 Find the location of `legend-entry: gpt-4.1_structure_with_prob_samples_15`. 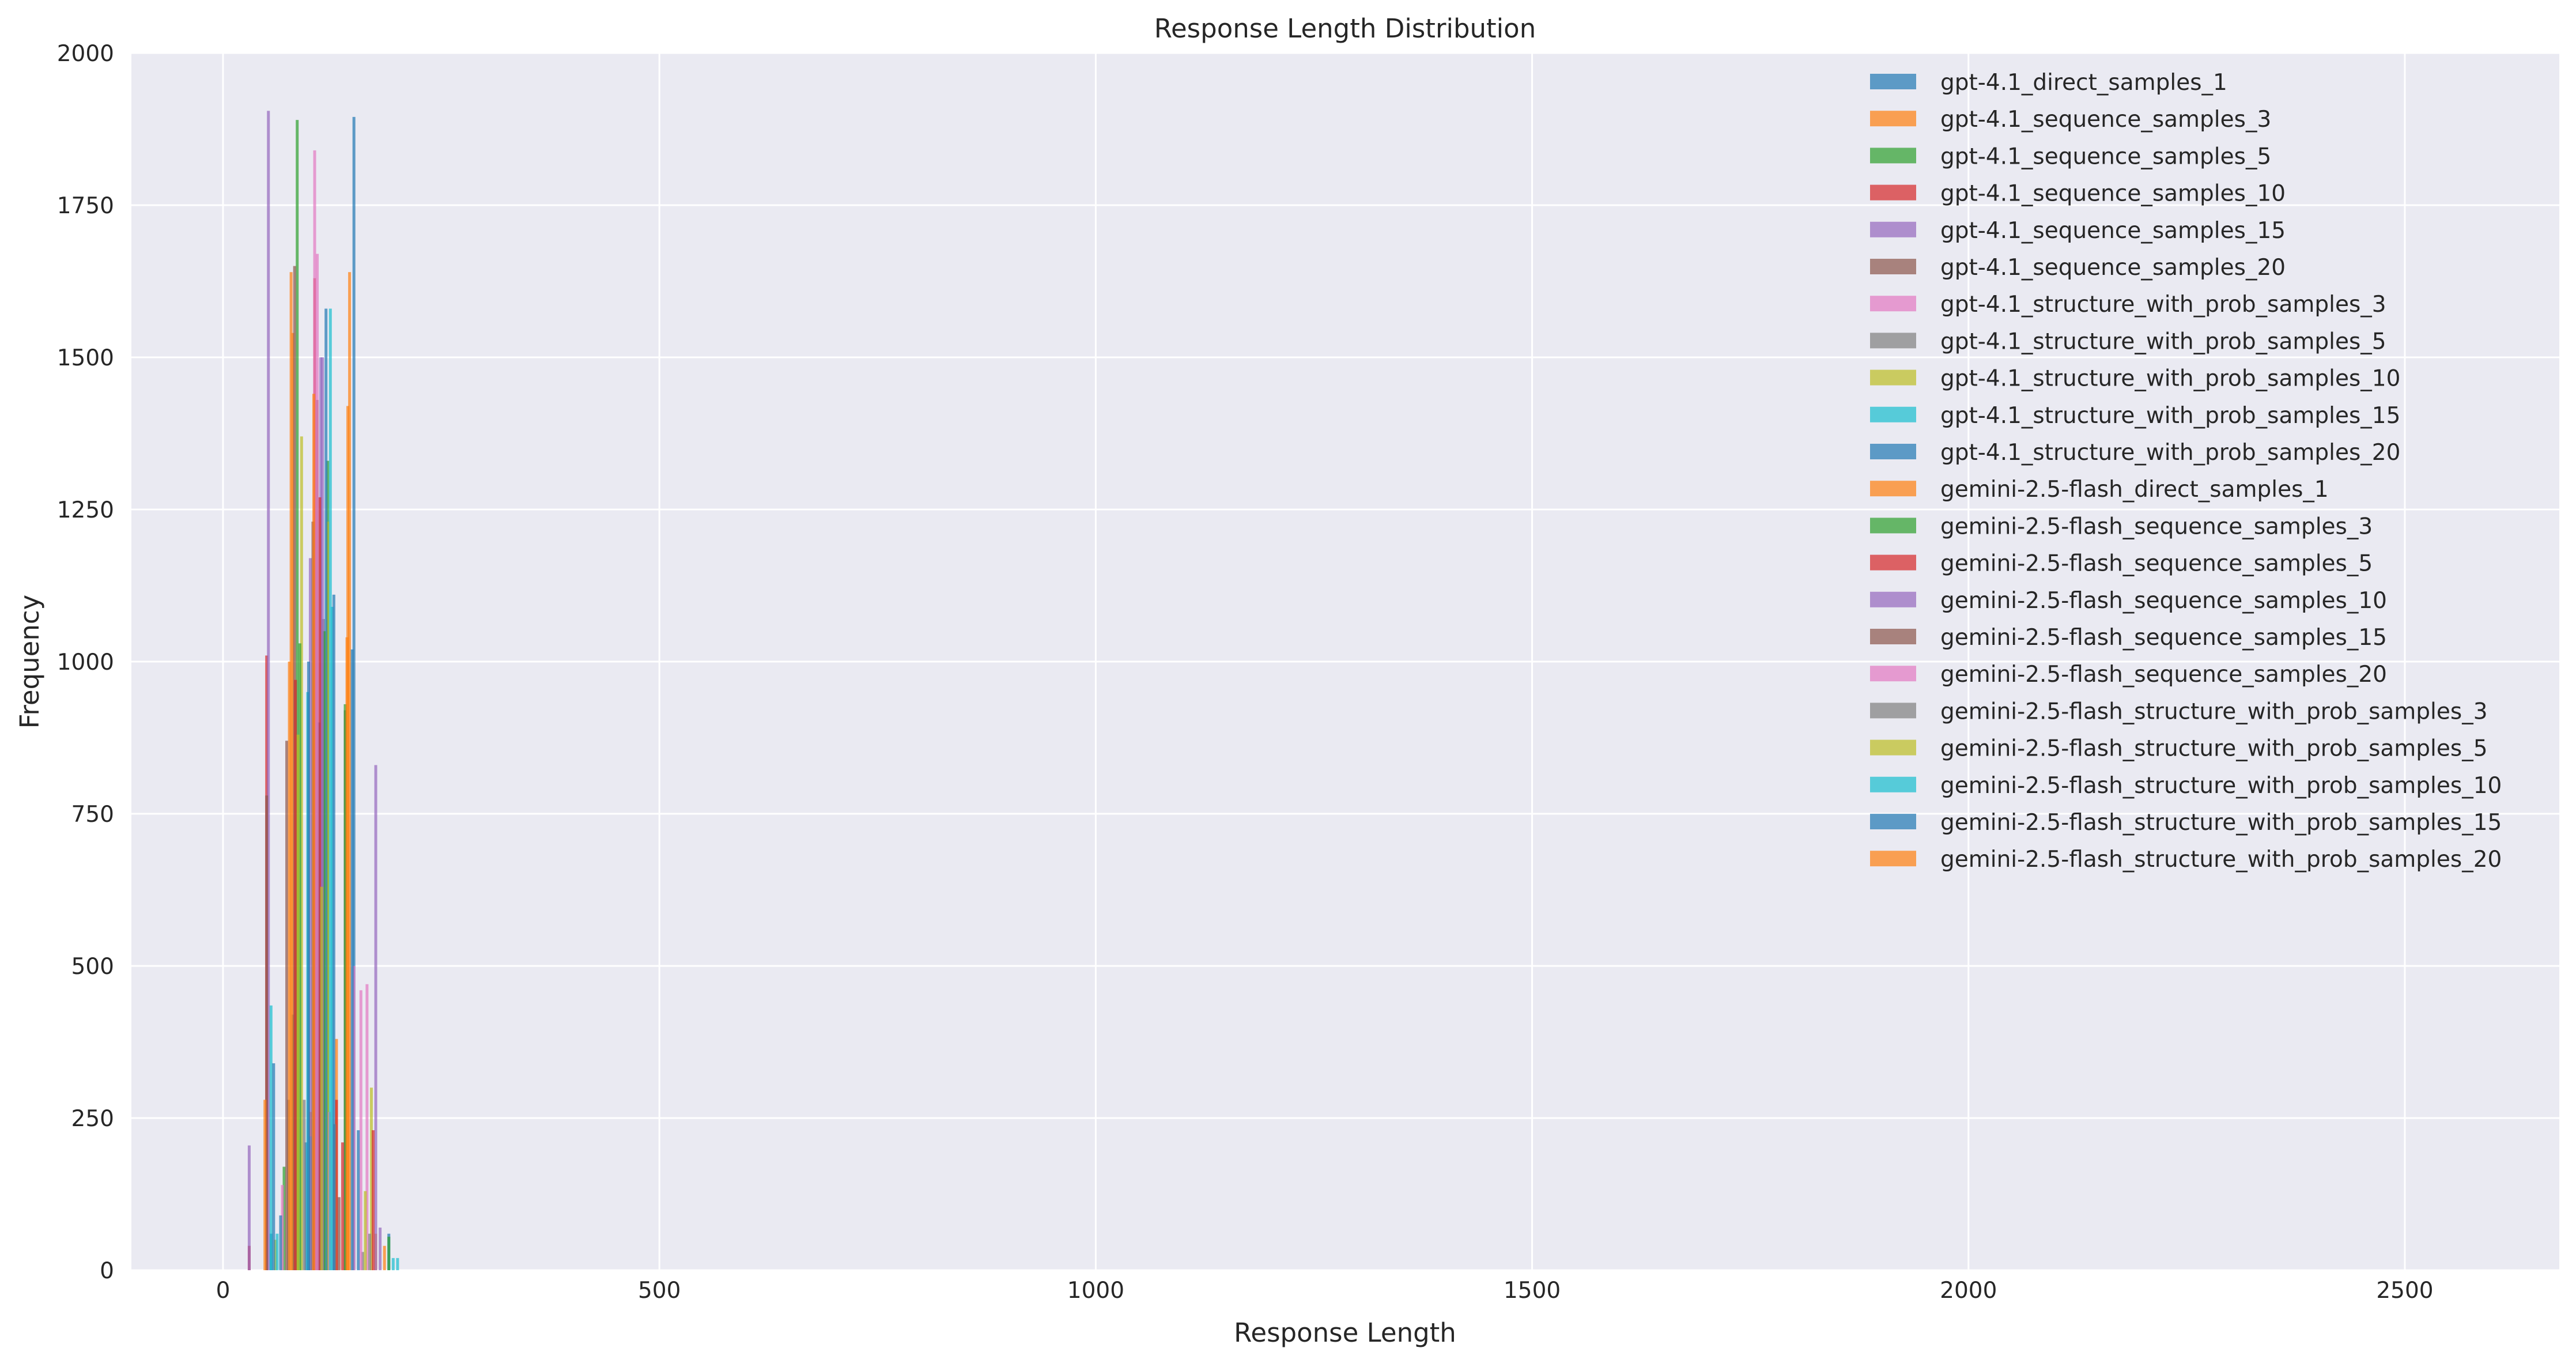

legend-entry: gpt-4.1_structure_with_prob_samples_15 is located at coordinates (2170, 416).